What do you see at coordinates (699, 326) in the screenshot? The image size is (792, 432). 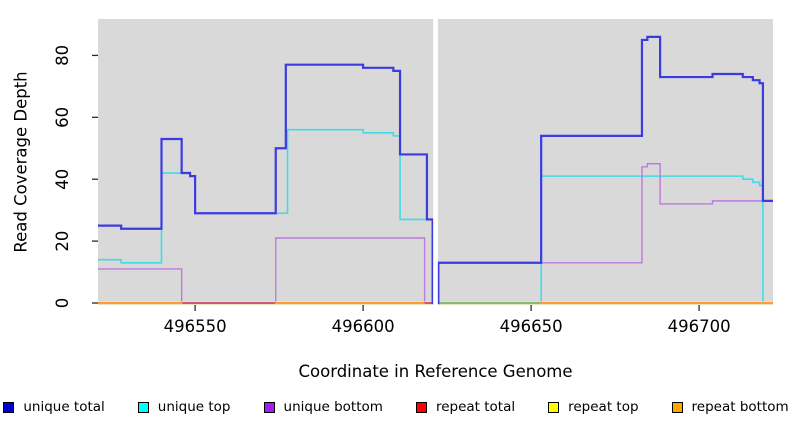 I see `x-tick-label: 496700` at bounding box center [699, 326].